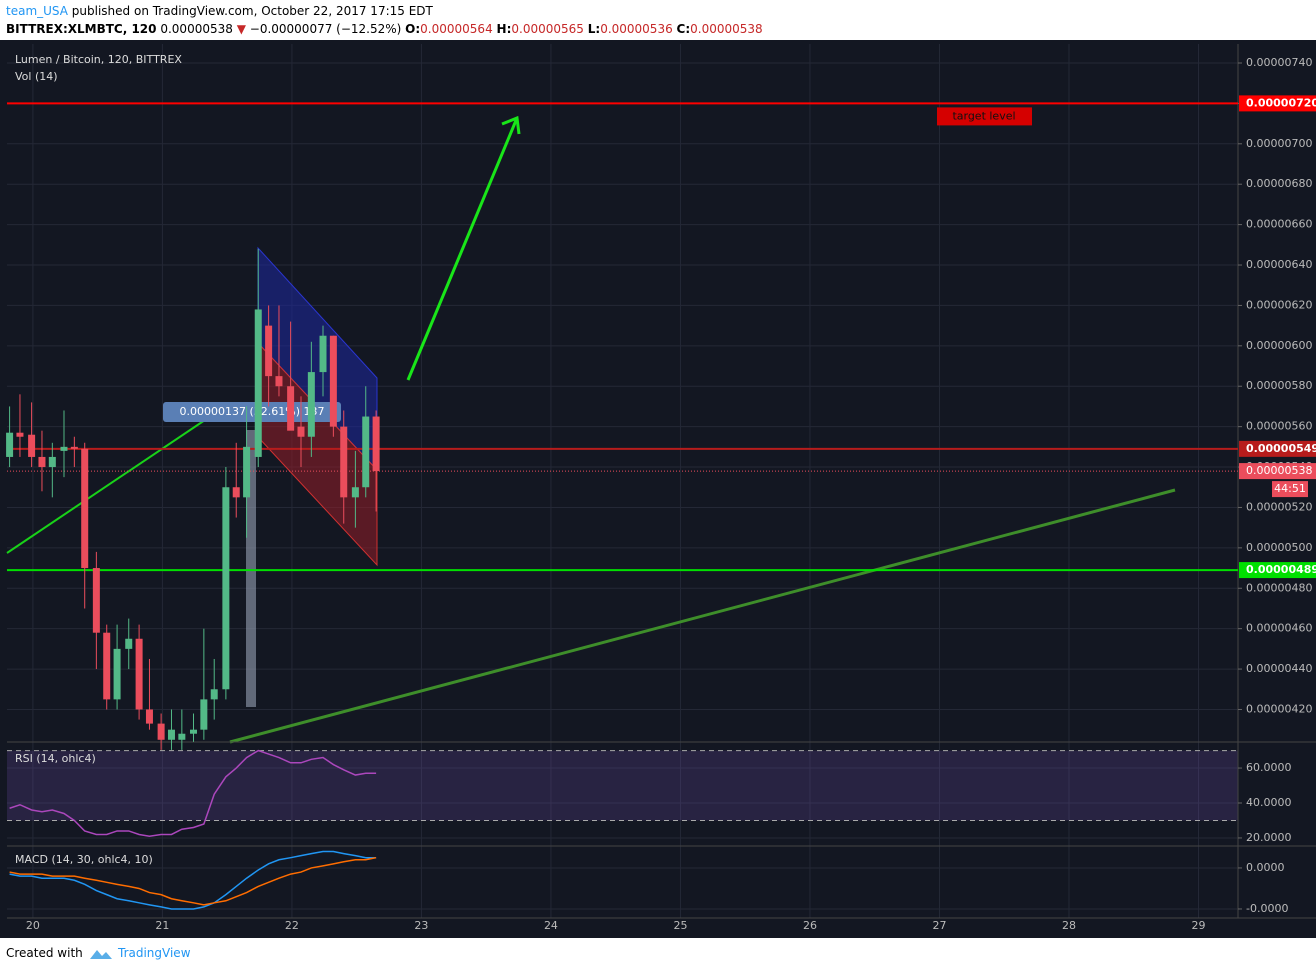  What do you see at coordinates (1279, 304) in the screenshot?
I see `y-tick-label: 0.00000620` at bounding box center [1279, 304].